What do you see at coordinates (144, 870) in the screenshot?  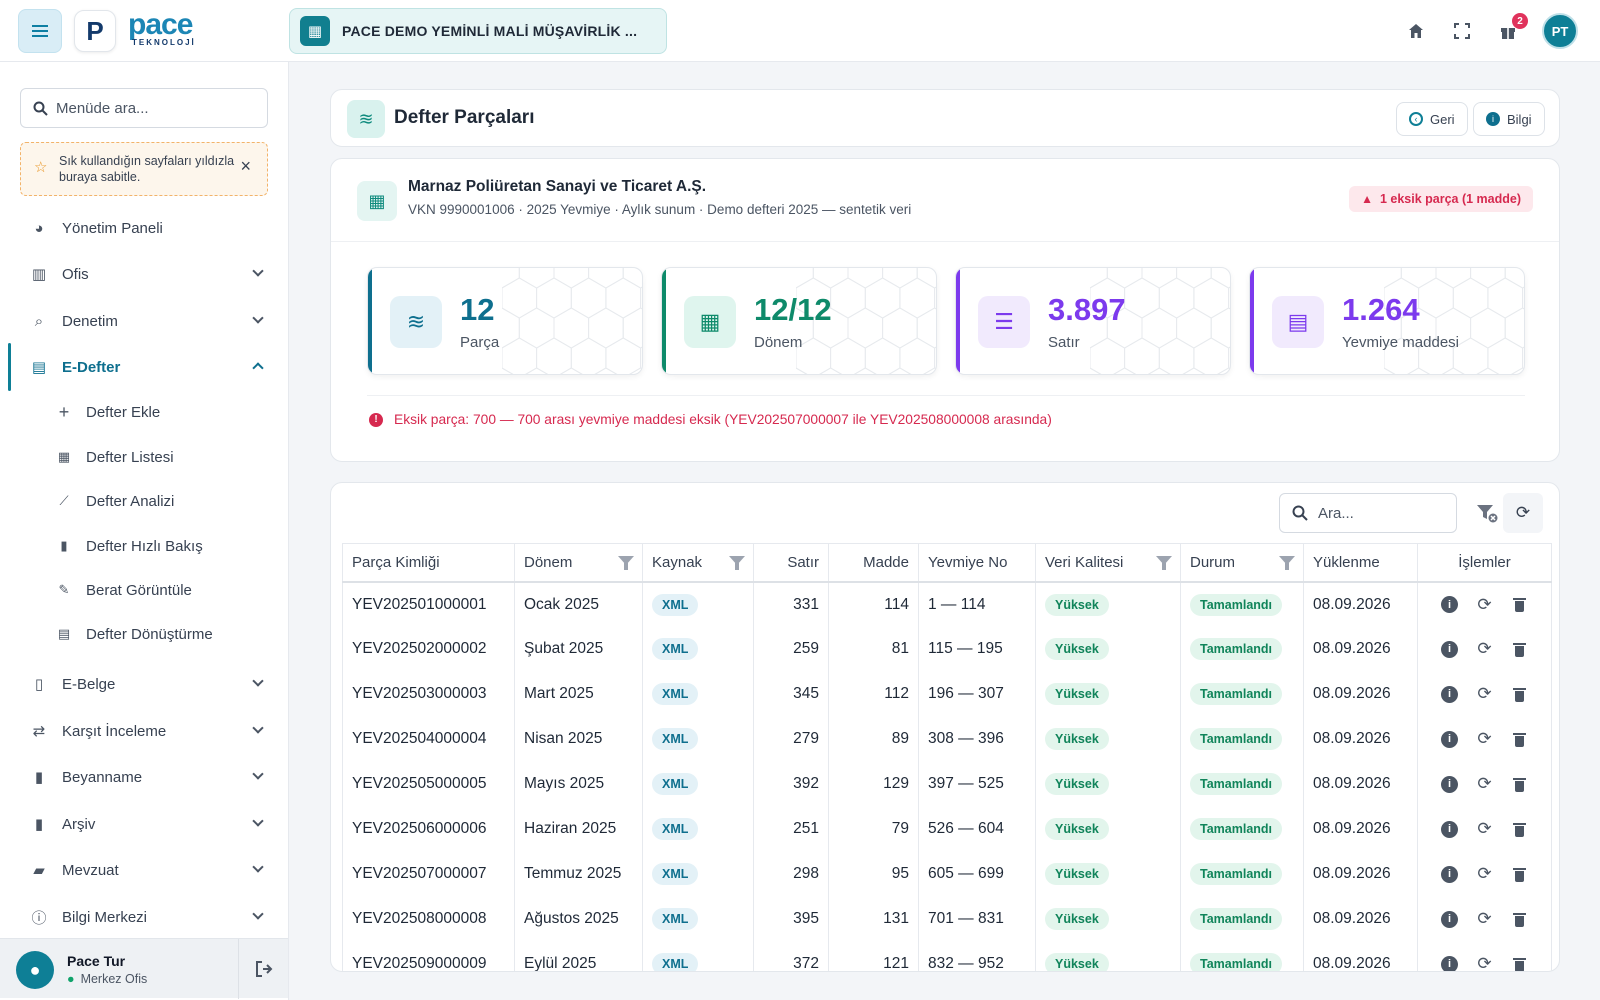 I see `sidebar-item-mevzuat: ▰ Mevzuat` at bounding box center [144, 870].